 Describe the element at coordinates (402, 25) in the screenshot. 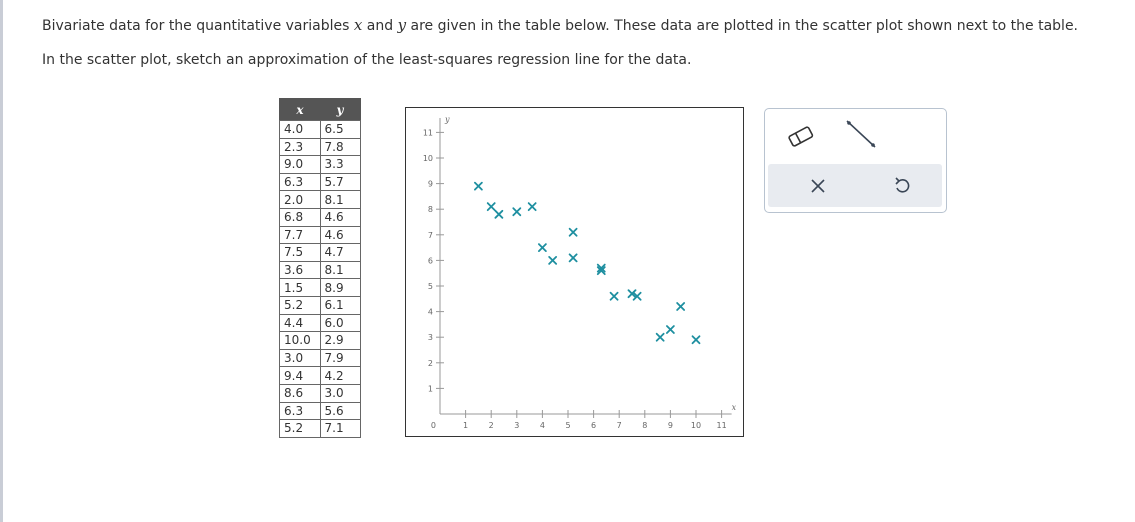

I see `var-y: y` at that location.